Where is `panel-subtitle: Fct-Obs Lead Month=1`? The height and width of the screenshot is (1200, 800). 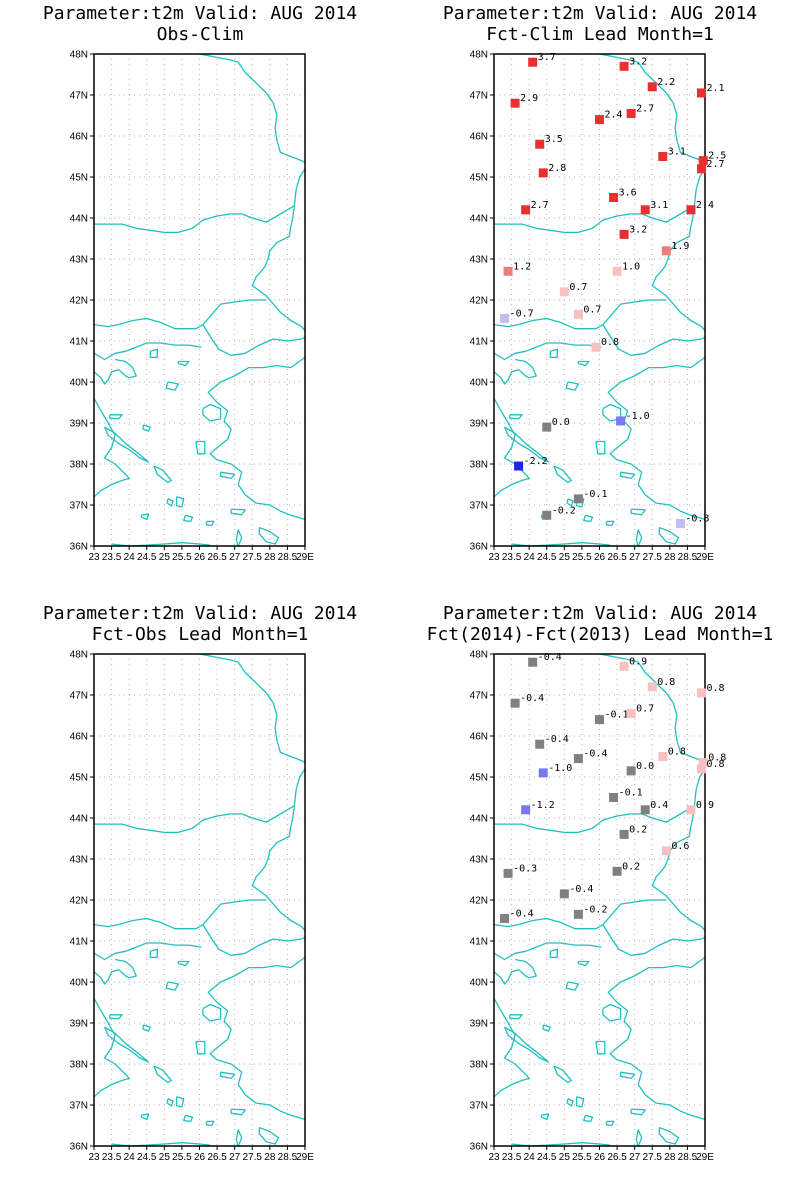 panel-subtitle: Fct-Obs Lead Month=1 is located at coordinates (200, 634).